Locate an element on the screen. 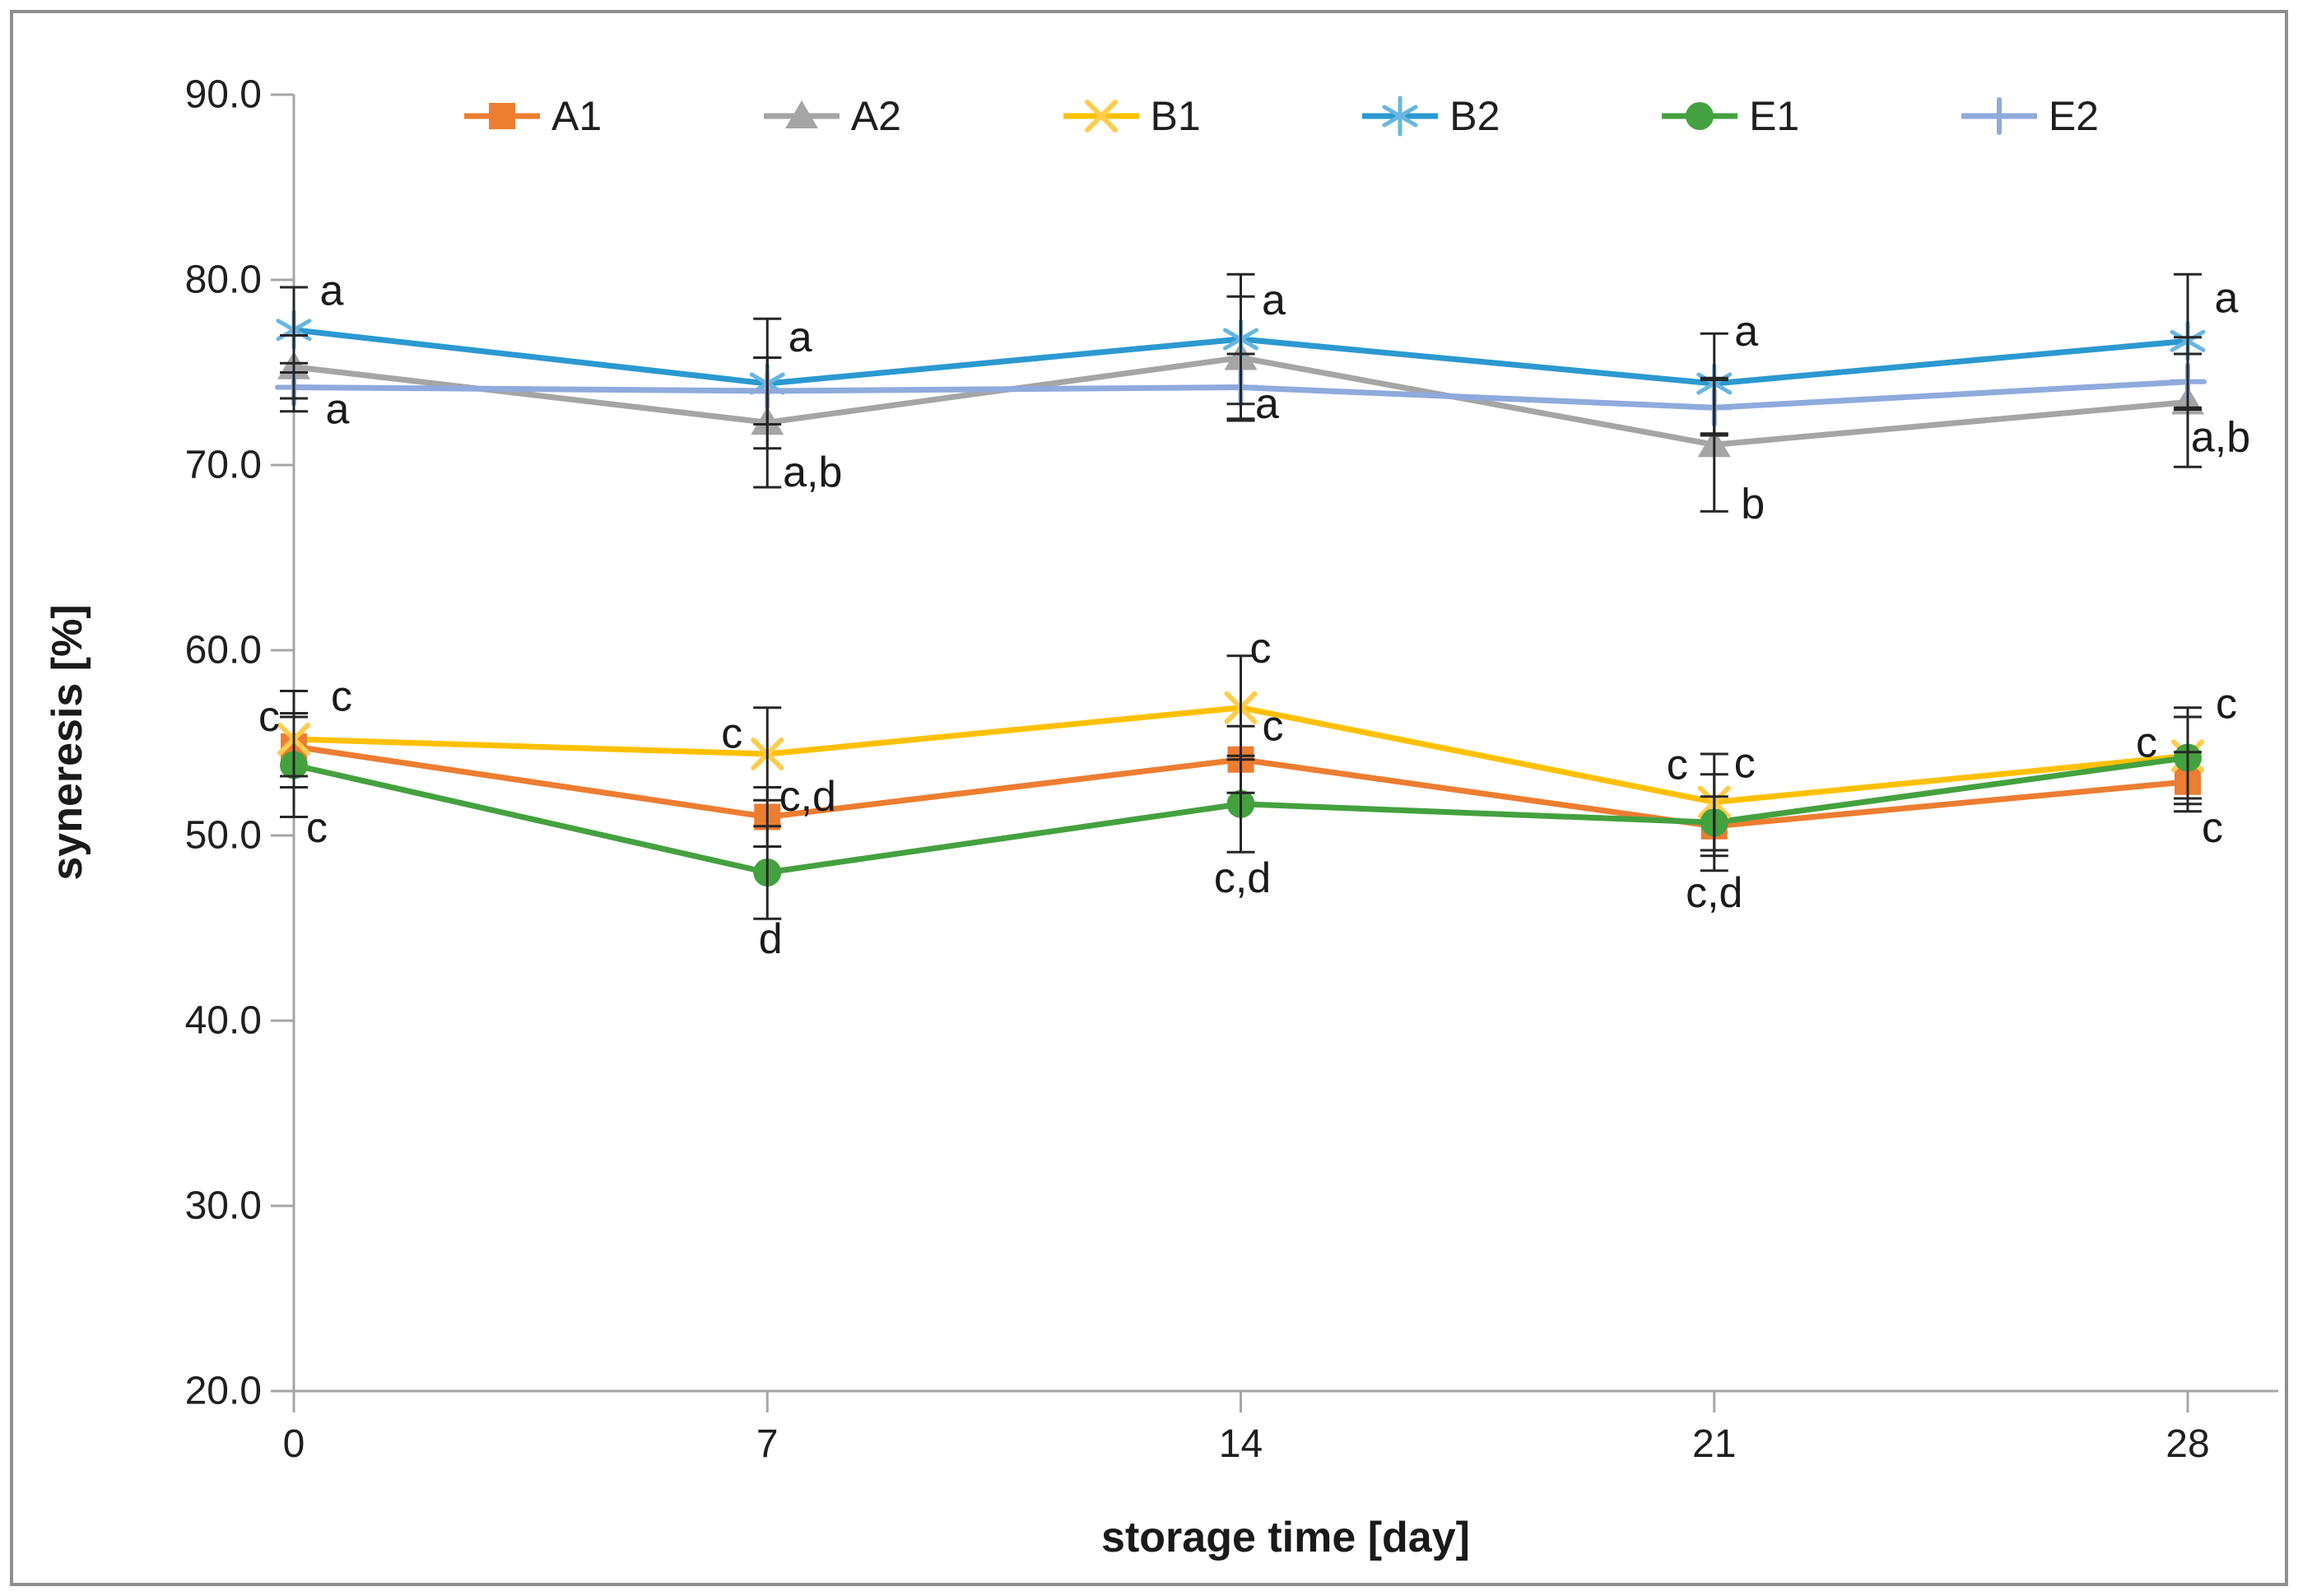  legend-label-A1: A1 is located at coordinates (576, 116).